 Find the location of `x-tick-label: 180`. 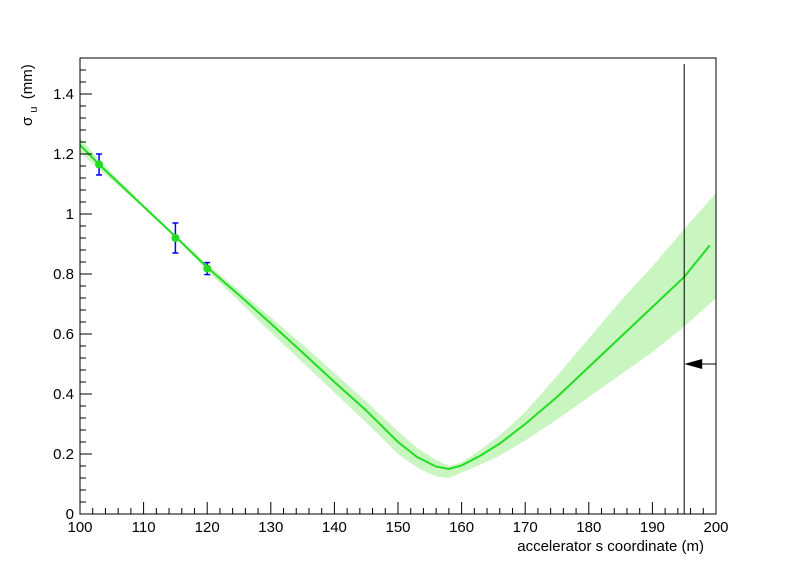

x-tick-label: 180 is located at coordinates (588, 527).